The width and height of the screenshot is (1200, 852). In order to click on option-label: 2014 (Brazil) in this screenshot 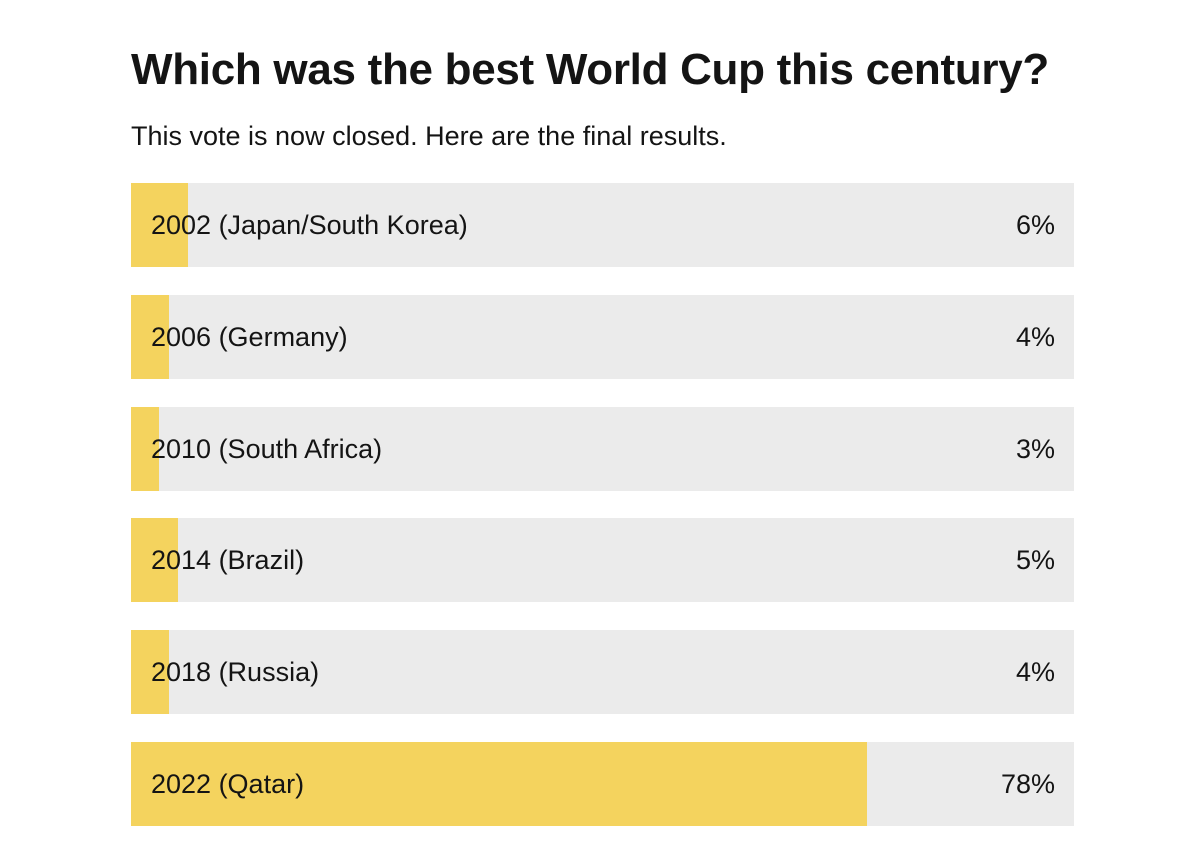, I will do `click(228, 560)`.